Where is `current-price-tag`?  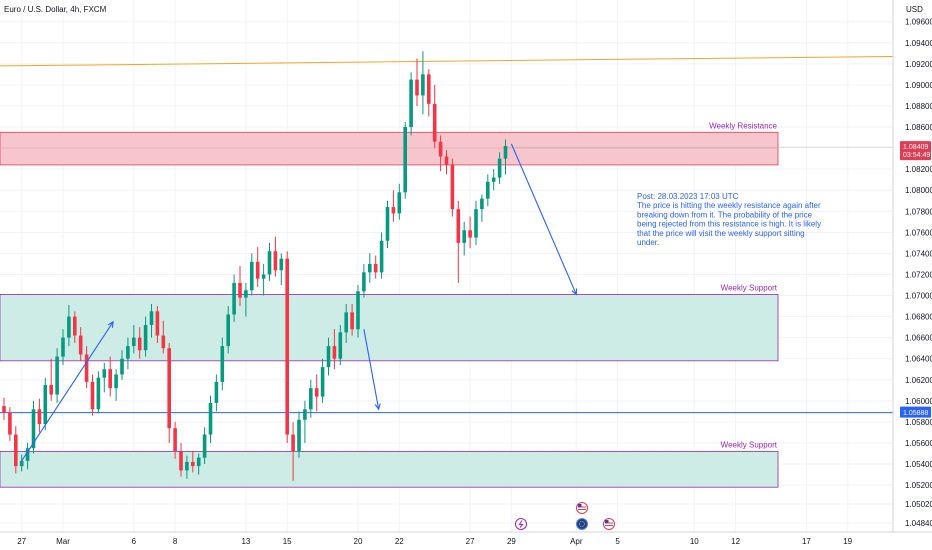
current-price-tag is located at coordinates (915, 151).